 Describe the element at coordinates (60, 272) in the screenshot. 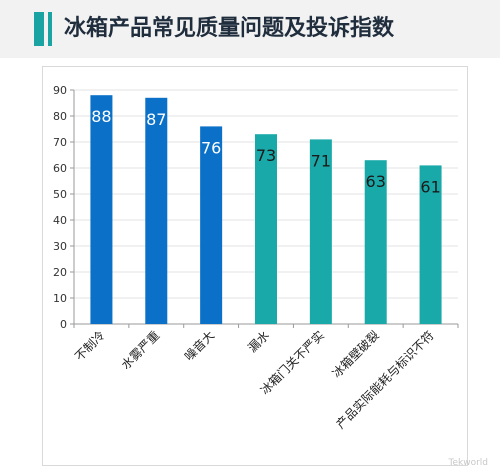

I see `y-tick-label: 20` at that location.